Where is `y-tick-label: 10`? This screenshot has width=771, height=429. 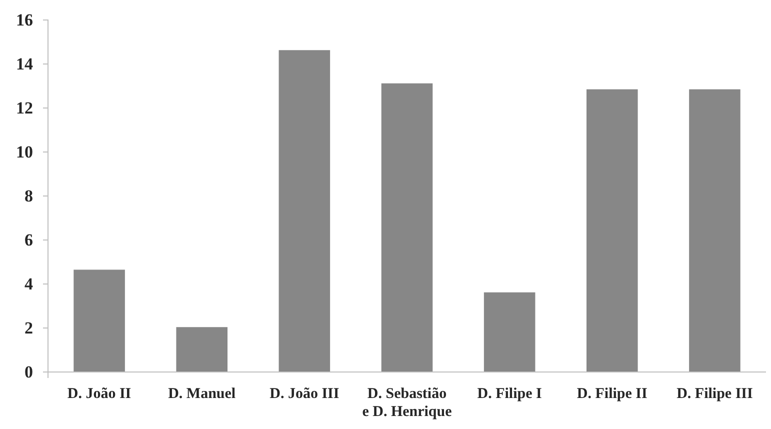
y-tick-label: 10 is located at coordinates (24, 152).